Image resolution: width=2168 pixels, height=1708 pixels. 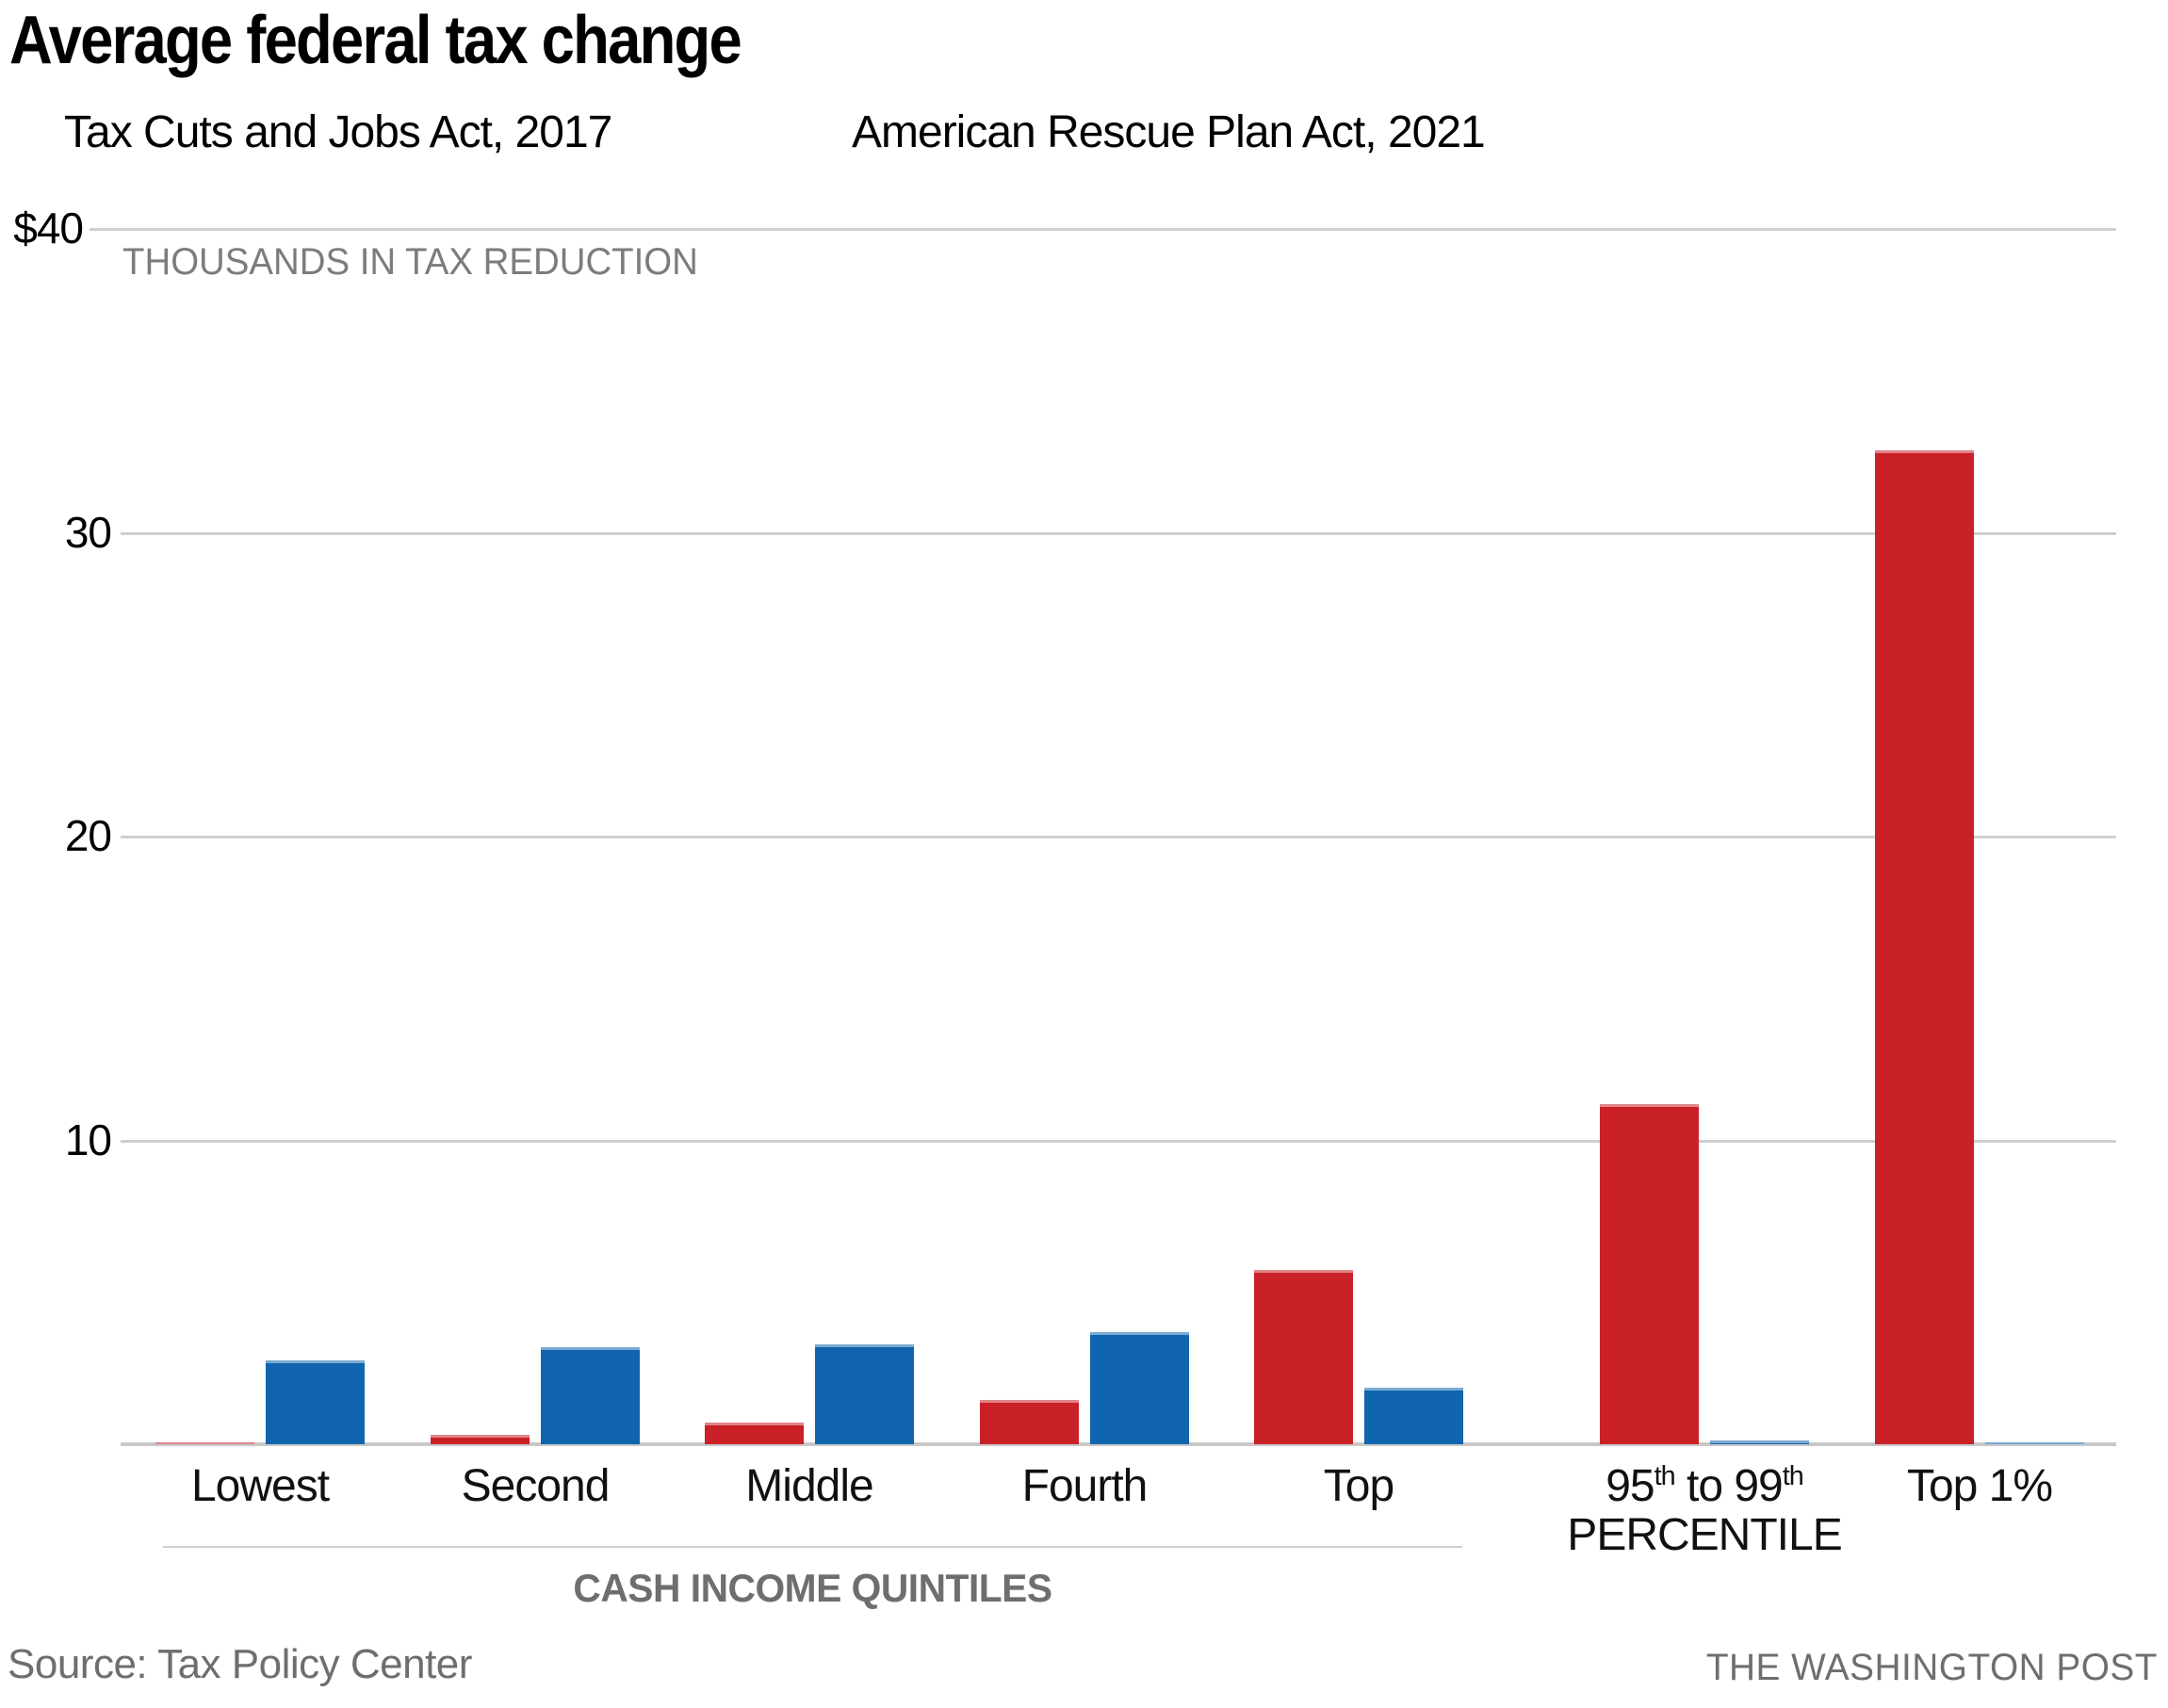 I want to click on x-axis-label-7: Top 1%, so click(x=1979, y=1486).